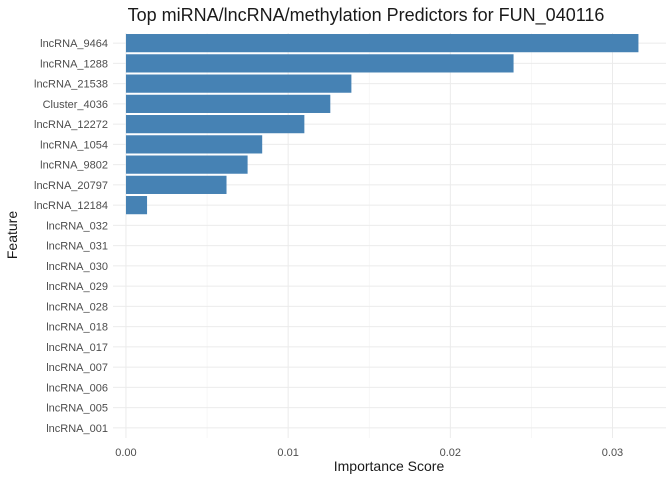 The height and width of the screenshot is (480, 672). What do you see at coordinates (12, 235) in the screenshot?
I see `y-axis-label: Feature` at bounding box center [12, 235].